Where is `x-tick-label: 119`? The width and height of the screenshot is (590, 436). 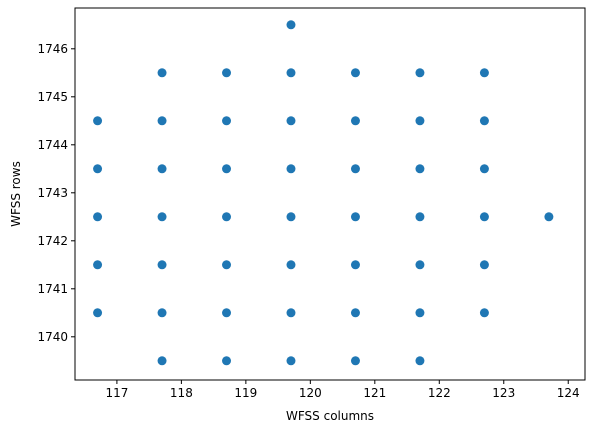 x-tick-label: 119 is located at coordinates (245, 393).